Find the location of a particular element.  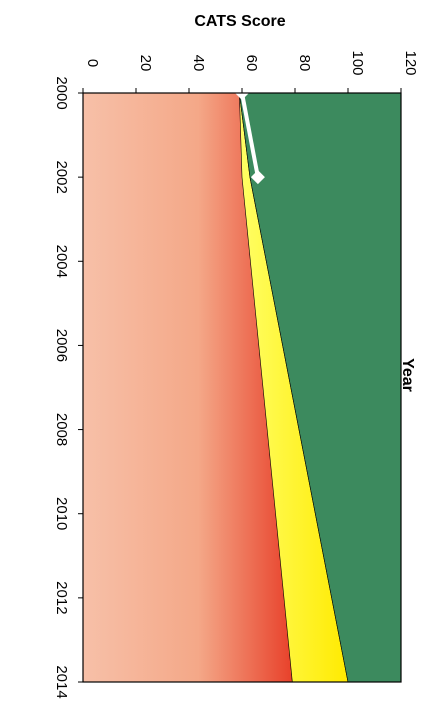

series-marker is located at coordinates (257, 177).